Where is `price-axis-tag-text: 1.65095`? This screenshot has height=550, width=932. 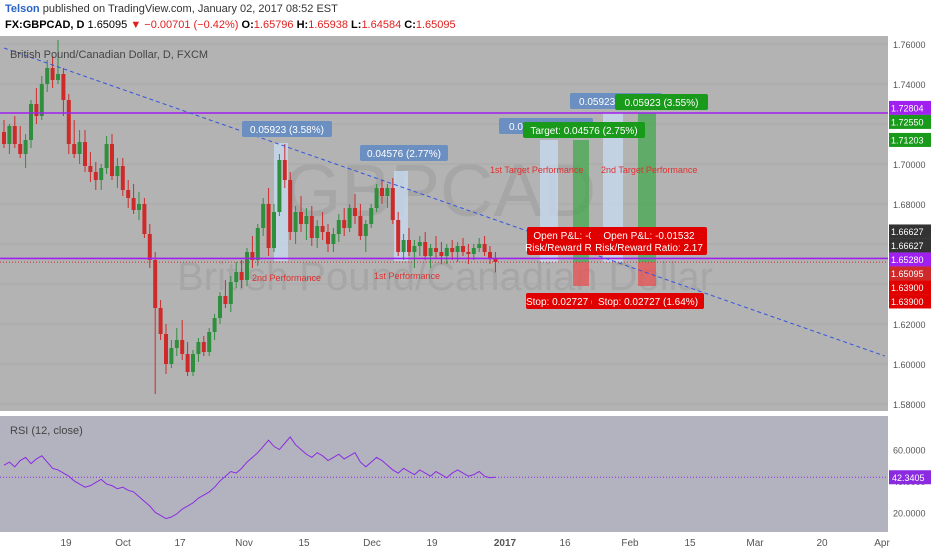
price-axis-tag-text: 1.65095 is located at coordinates (907, 274).